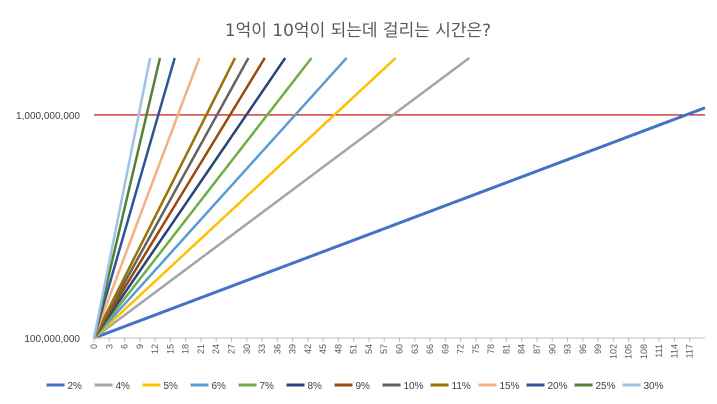 The width and height of the screenshot is (717, 404). What do you see at coordinates (414, 386) in the screenshot?
I see `legend-label: 10%` at bounding box center [414, 386].